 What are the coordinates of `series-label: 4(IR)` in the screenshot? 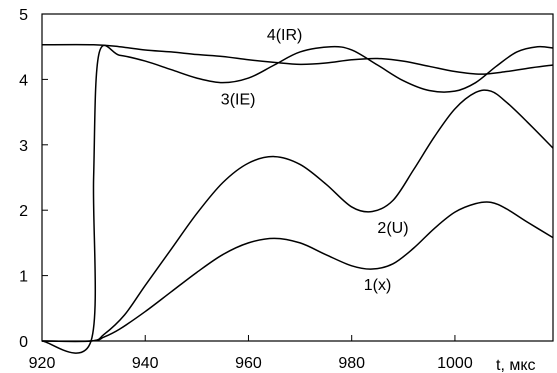 It's located at (285, 35).